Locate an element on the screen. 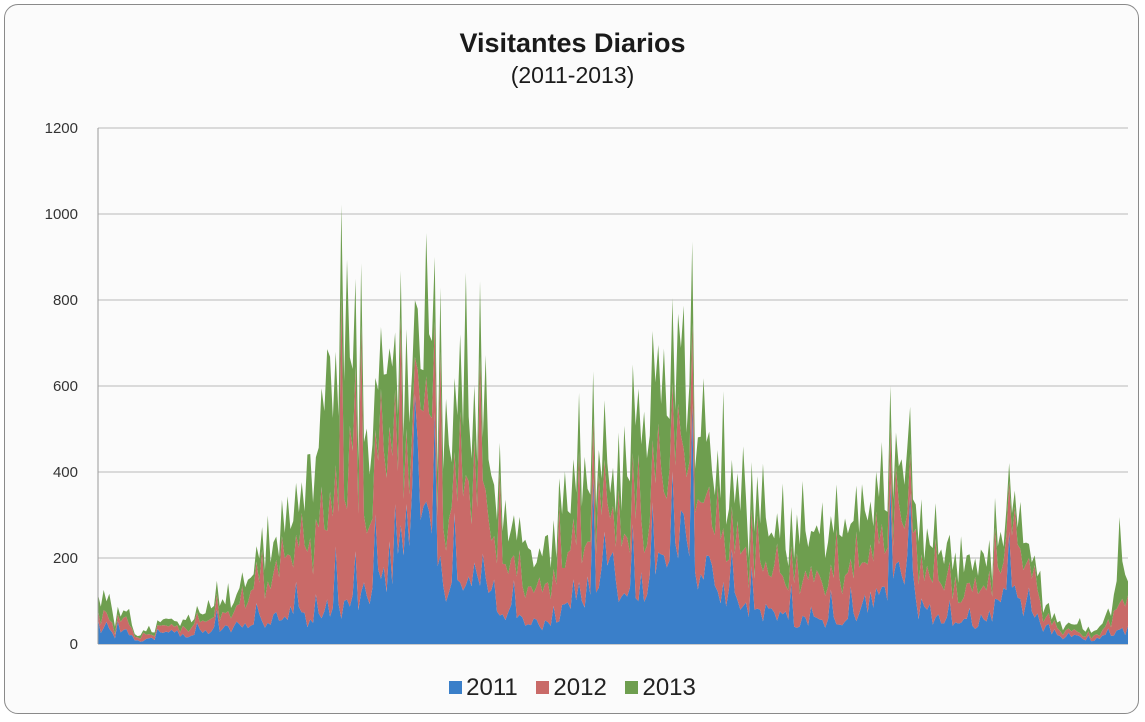  y-tick-label-400: 400 is located at coordinates (65, 472).